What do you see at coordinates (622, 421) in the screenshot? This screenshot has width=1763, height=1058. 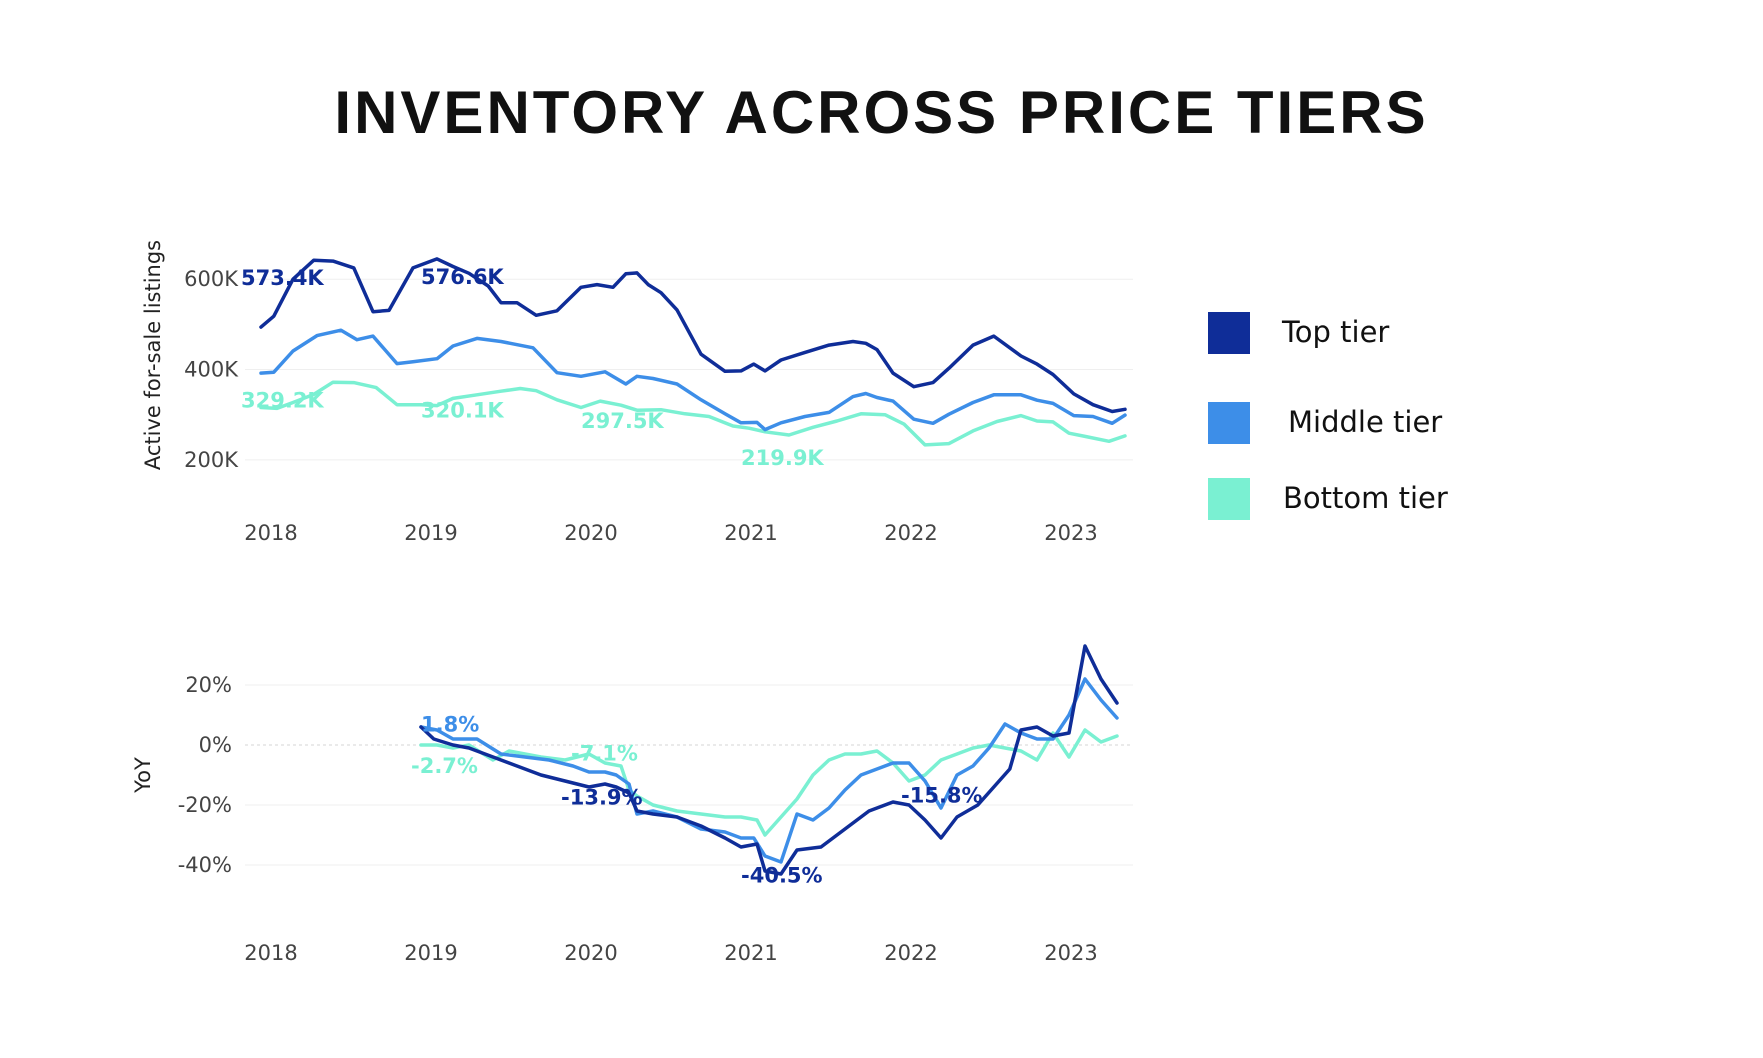 I see `data-label: 297.5K` at bounding box center [622, 421].